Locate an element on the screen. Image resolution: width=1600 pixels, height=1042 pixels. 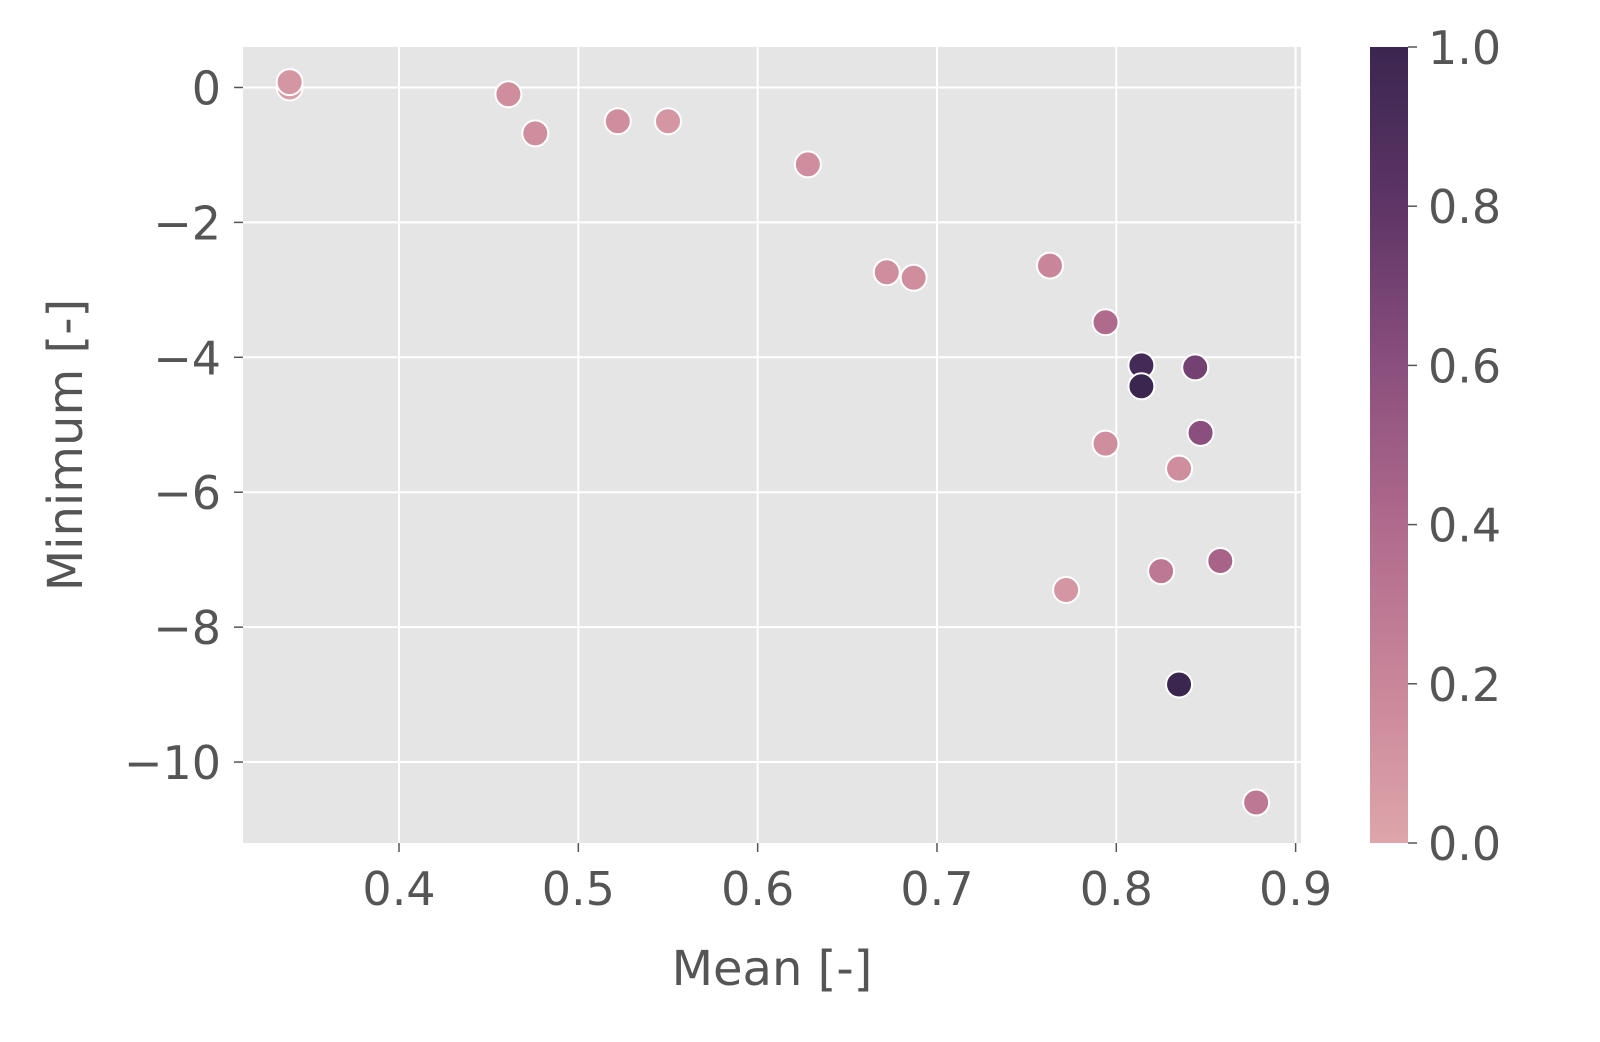
colorbar-tick-label: 0.8 is located at coordinates (1464, 207).